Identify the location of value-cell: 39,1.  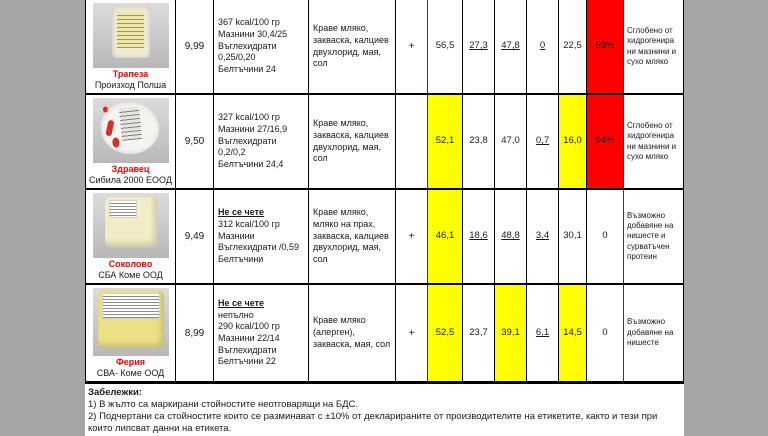
(511, 334).